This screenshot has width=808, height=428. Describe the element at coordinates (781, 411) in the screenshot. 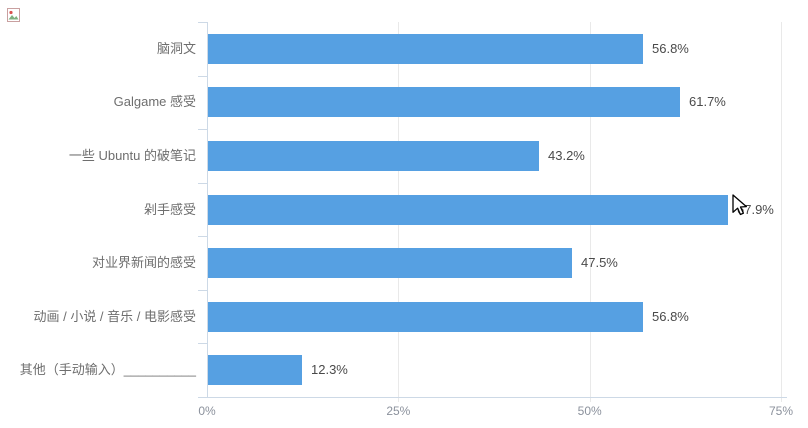

I see `x-tick-label: 75%` at that location.